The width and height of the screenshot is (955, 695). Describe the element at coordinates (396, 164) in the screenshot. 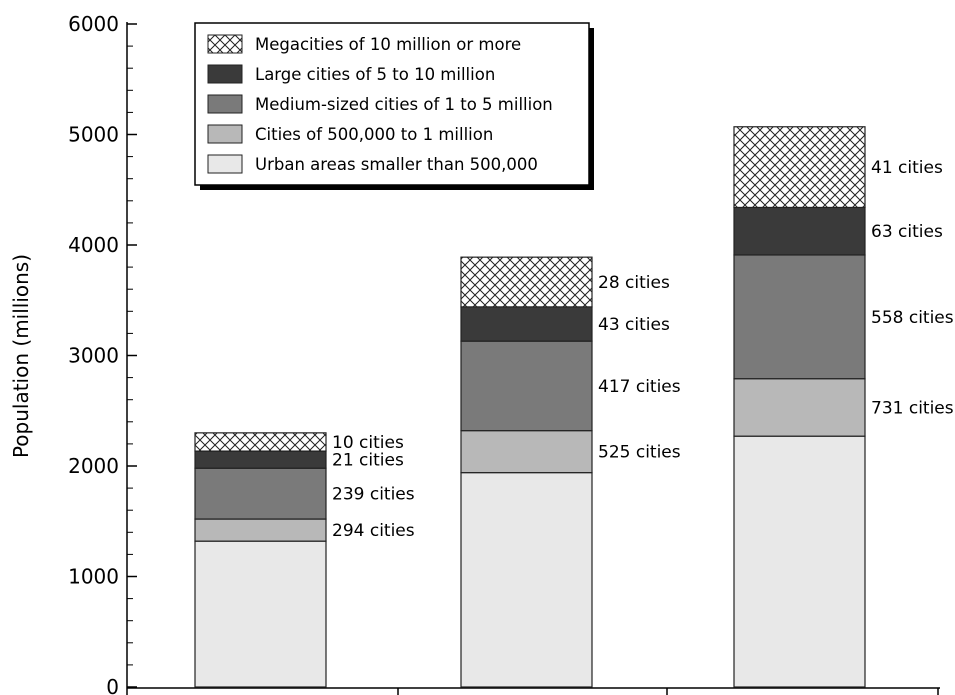

I see `legend-label-0: Urban areas smaller than 500,000` at that location.